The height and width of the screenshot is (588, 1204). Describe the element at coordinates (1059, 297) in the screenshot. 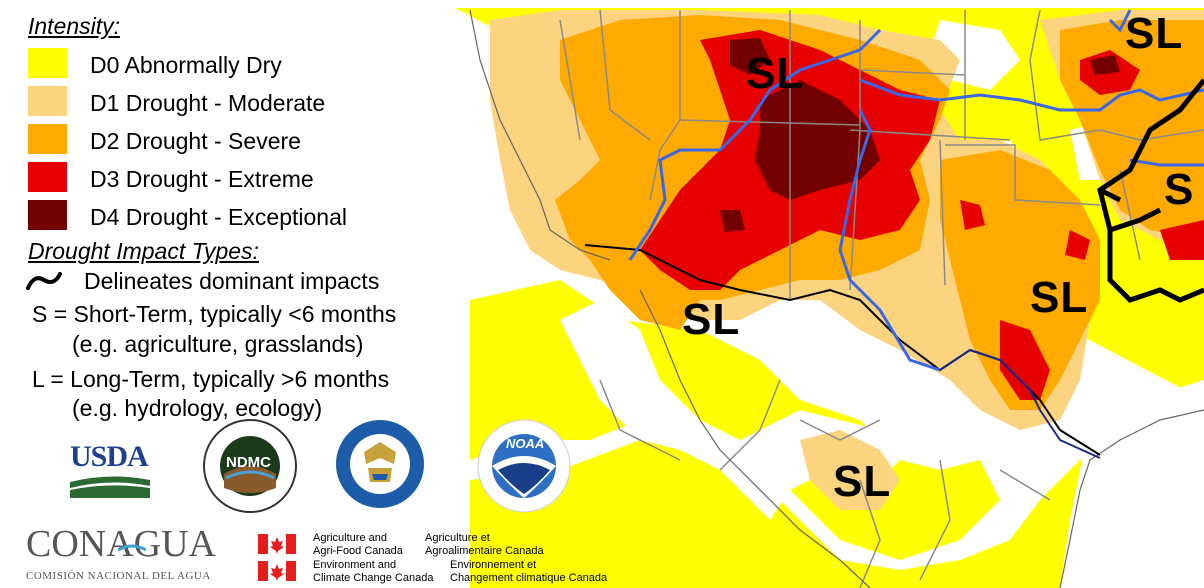

I see `impact-label-sl-texas: SL` at that location.